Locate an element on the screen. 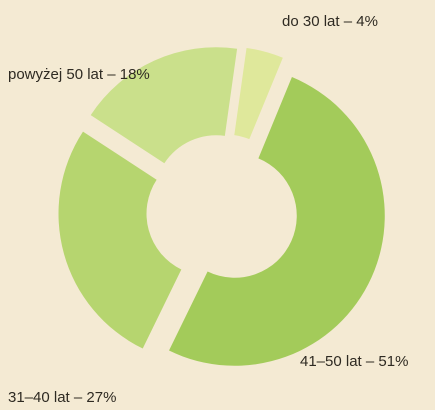  slice-label: do 30 lat – 4% is located at coordinates (330, 21).